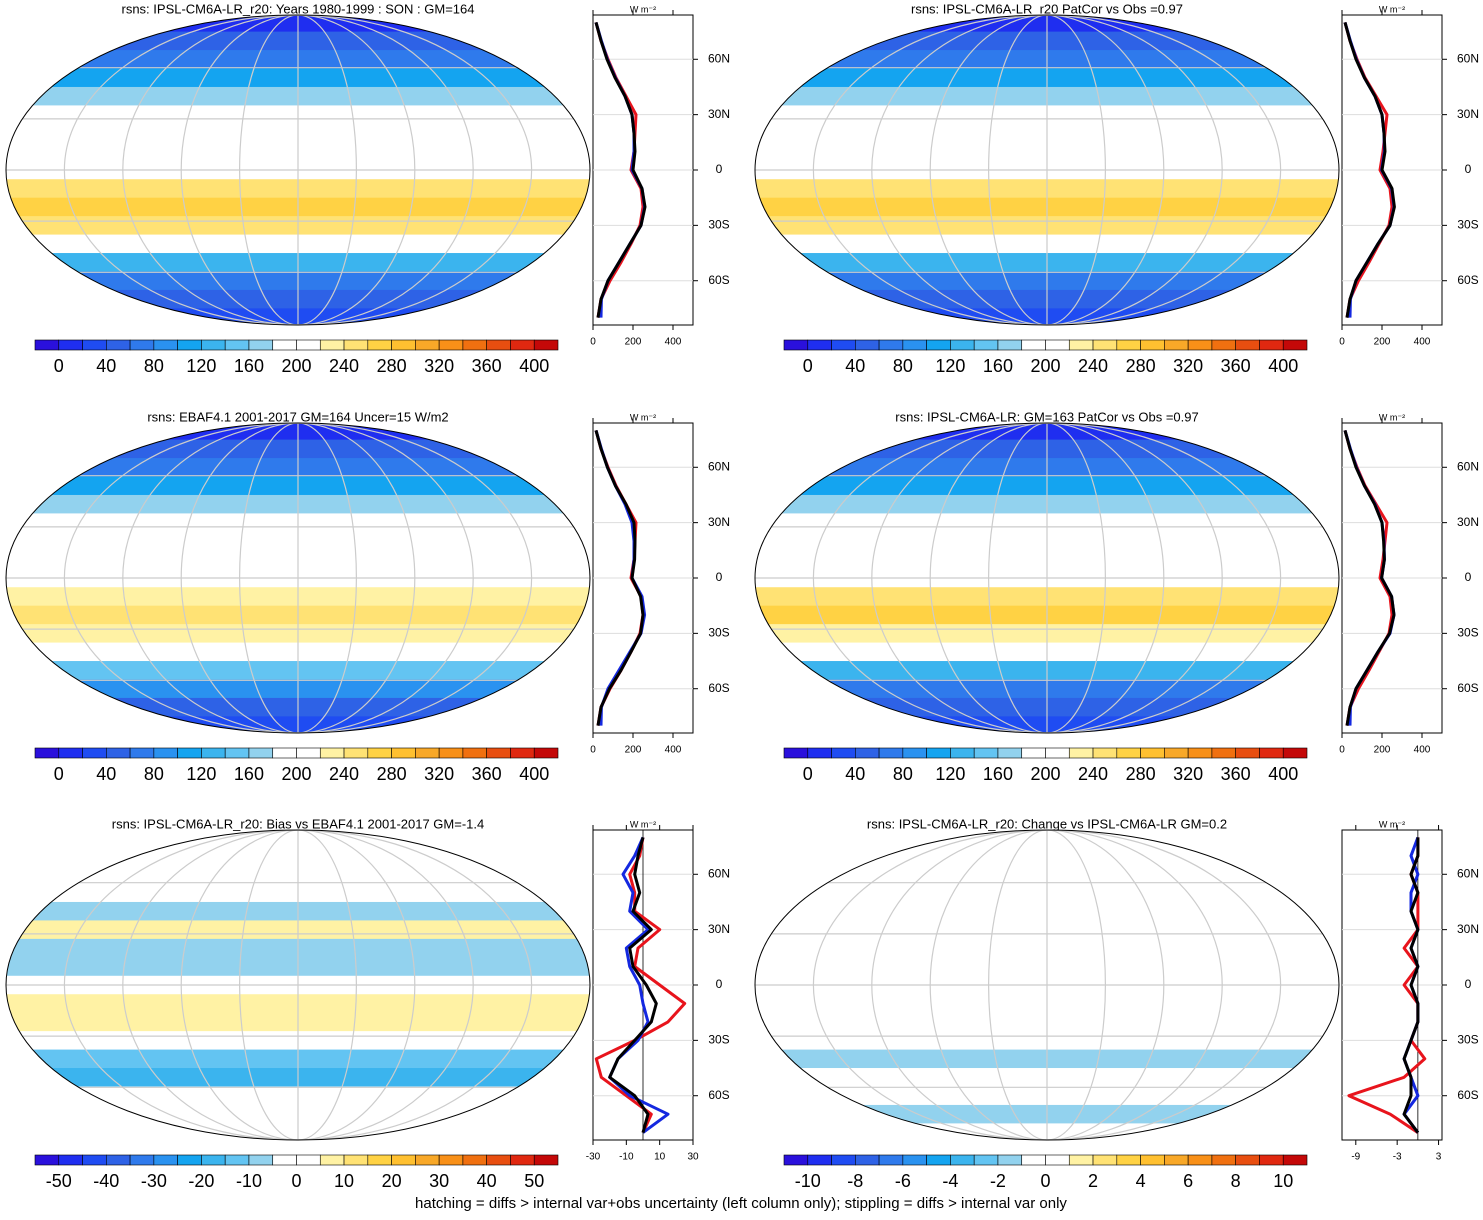  Describe the element at coordinates (296, 774) in the screenshot. I see `colorbar-label: 200` at that location.